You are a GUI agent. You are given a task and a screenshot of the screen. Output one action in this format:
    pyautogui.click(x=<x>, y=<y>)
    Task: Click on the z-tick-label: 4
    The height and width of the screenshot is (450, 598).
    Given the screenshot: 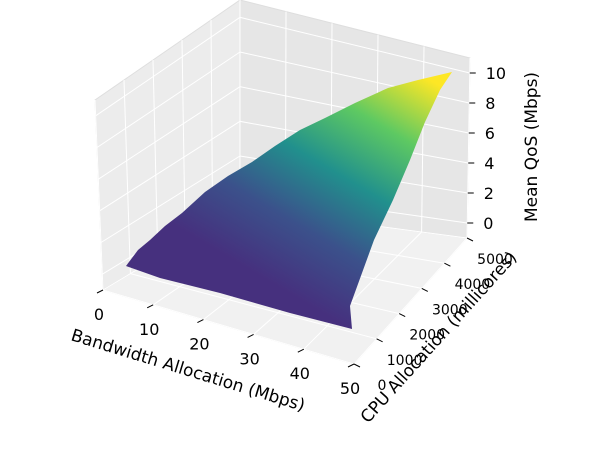 What is the action you would take?
    pyautogui.click(x=489, y=163)
    